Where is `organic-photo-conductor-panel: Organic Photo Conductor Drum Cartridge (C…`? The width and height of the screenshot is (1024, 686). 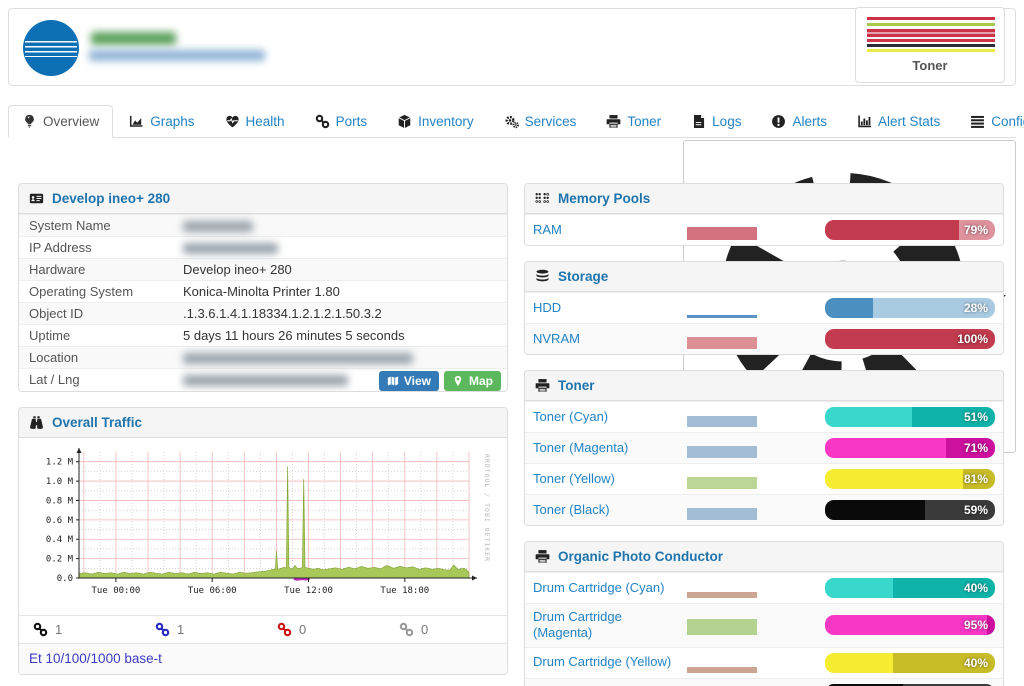
organic-photo-conductor-panel: Organic Photo Conductor Drum Cartridge (C… is located at coordinates (764, 613).